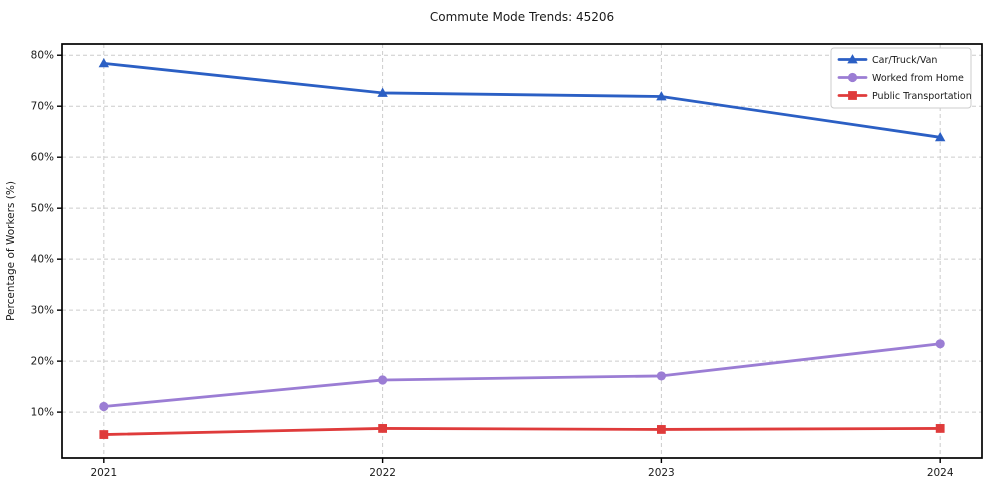 The height and width of the screenshot is (490, 990). What do you see at coordinates (42, 209) in the screenshot?
I see `y-tick-label: 50%` at bounding box center [42, 209].